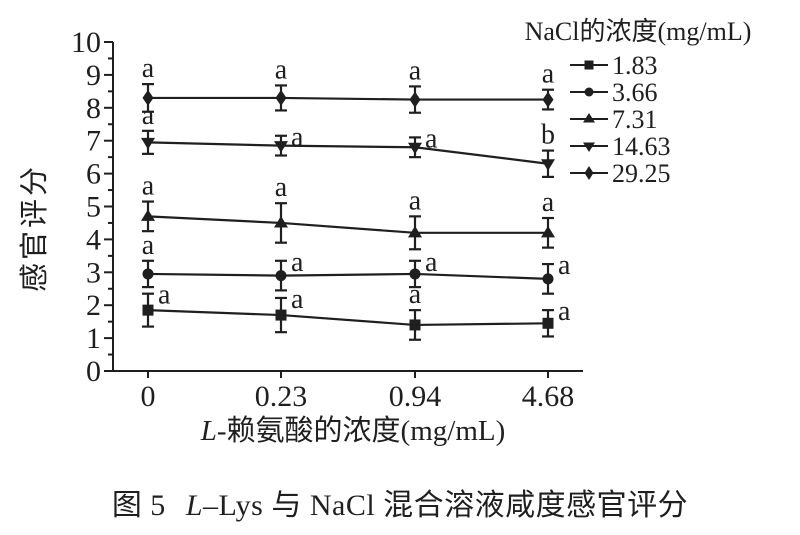 Image resolution: width=800 pixels, height=535 pixels. I want to click on legend-item-14.63: 14.63, so click(620, 146).